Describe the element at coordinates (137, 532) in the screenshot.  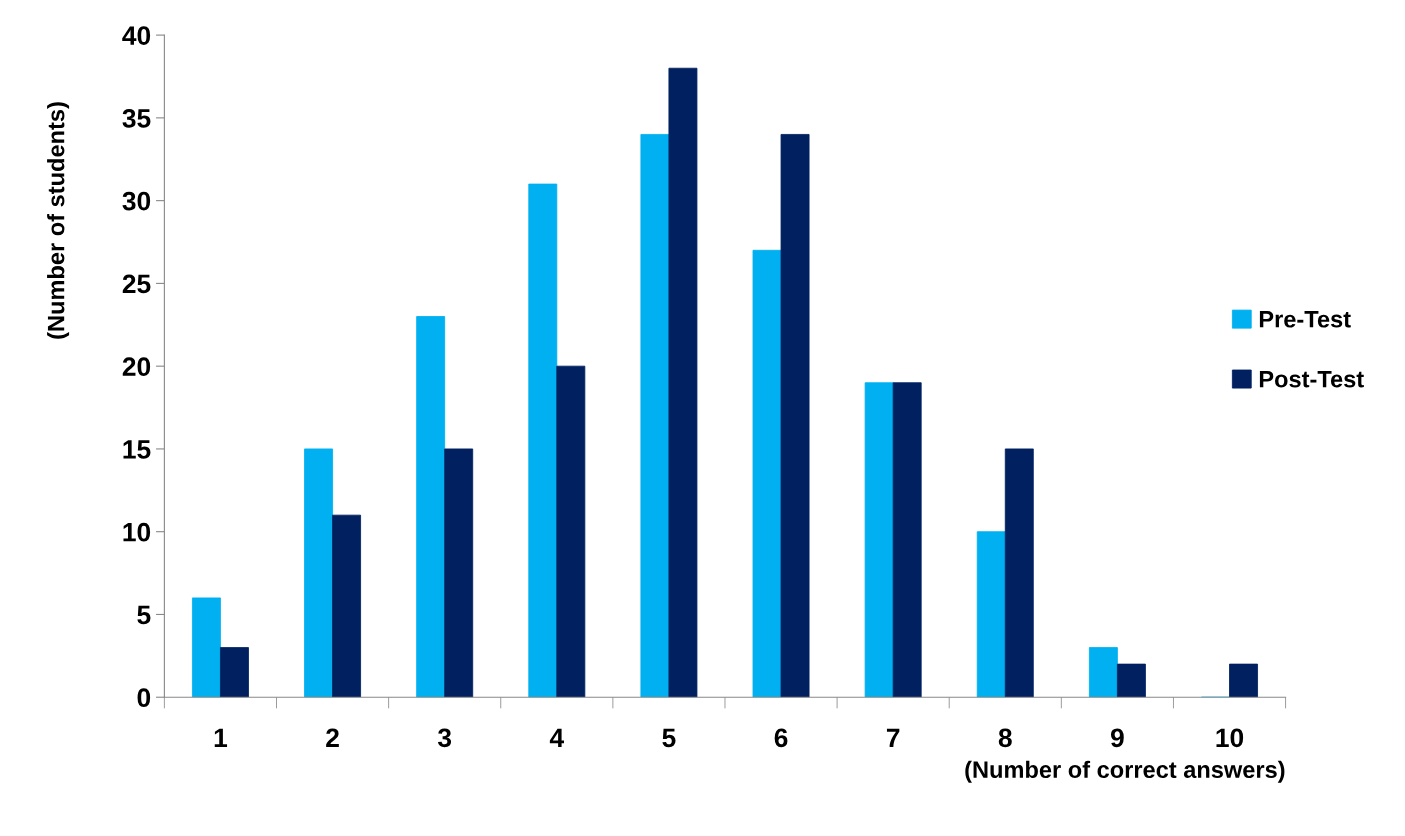
I see `y-tick-label: 10` at that location.